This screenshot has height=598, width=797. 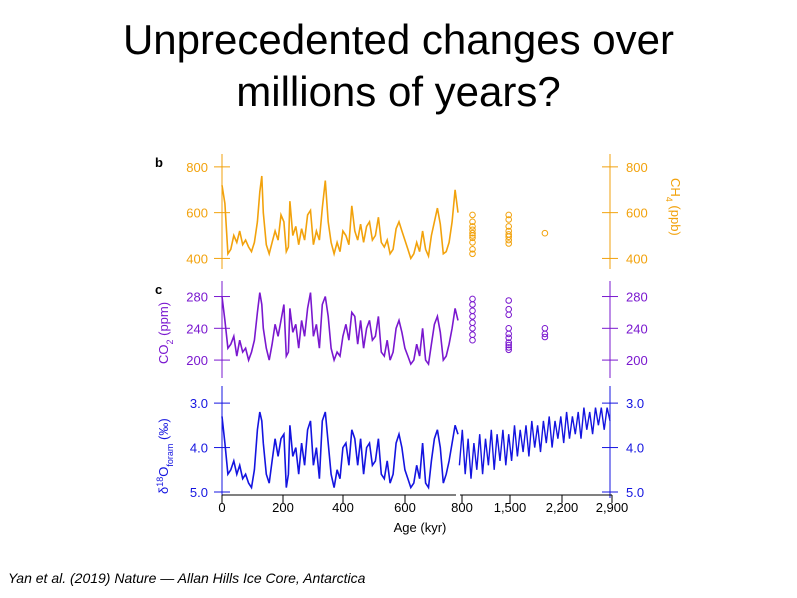 I want to click on x-axis-title: Age (kyr), so click(x=420, y=527).